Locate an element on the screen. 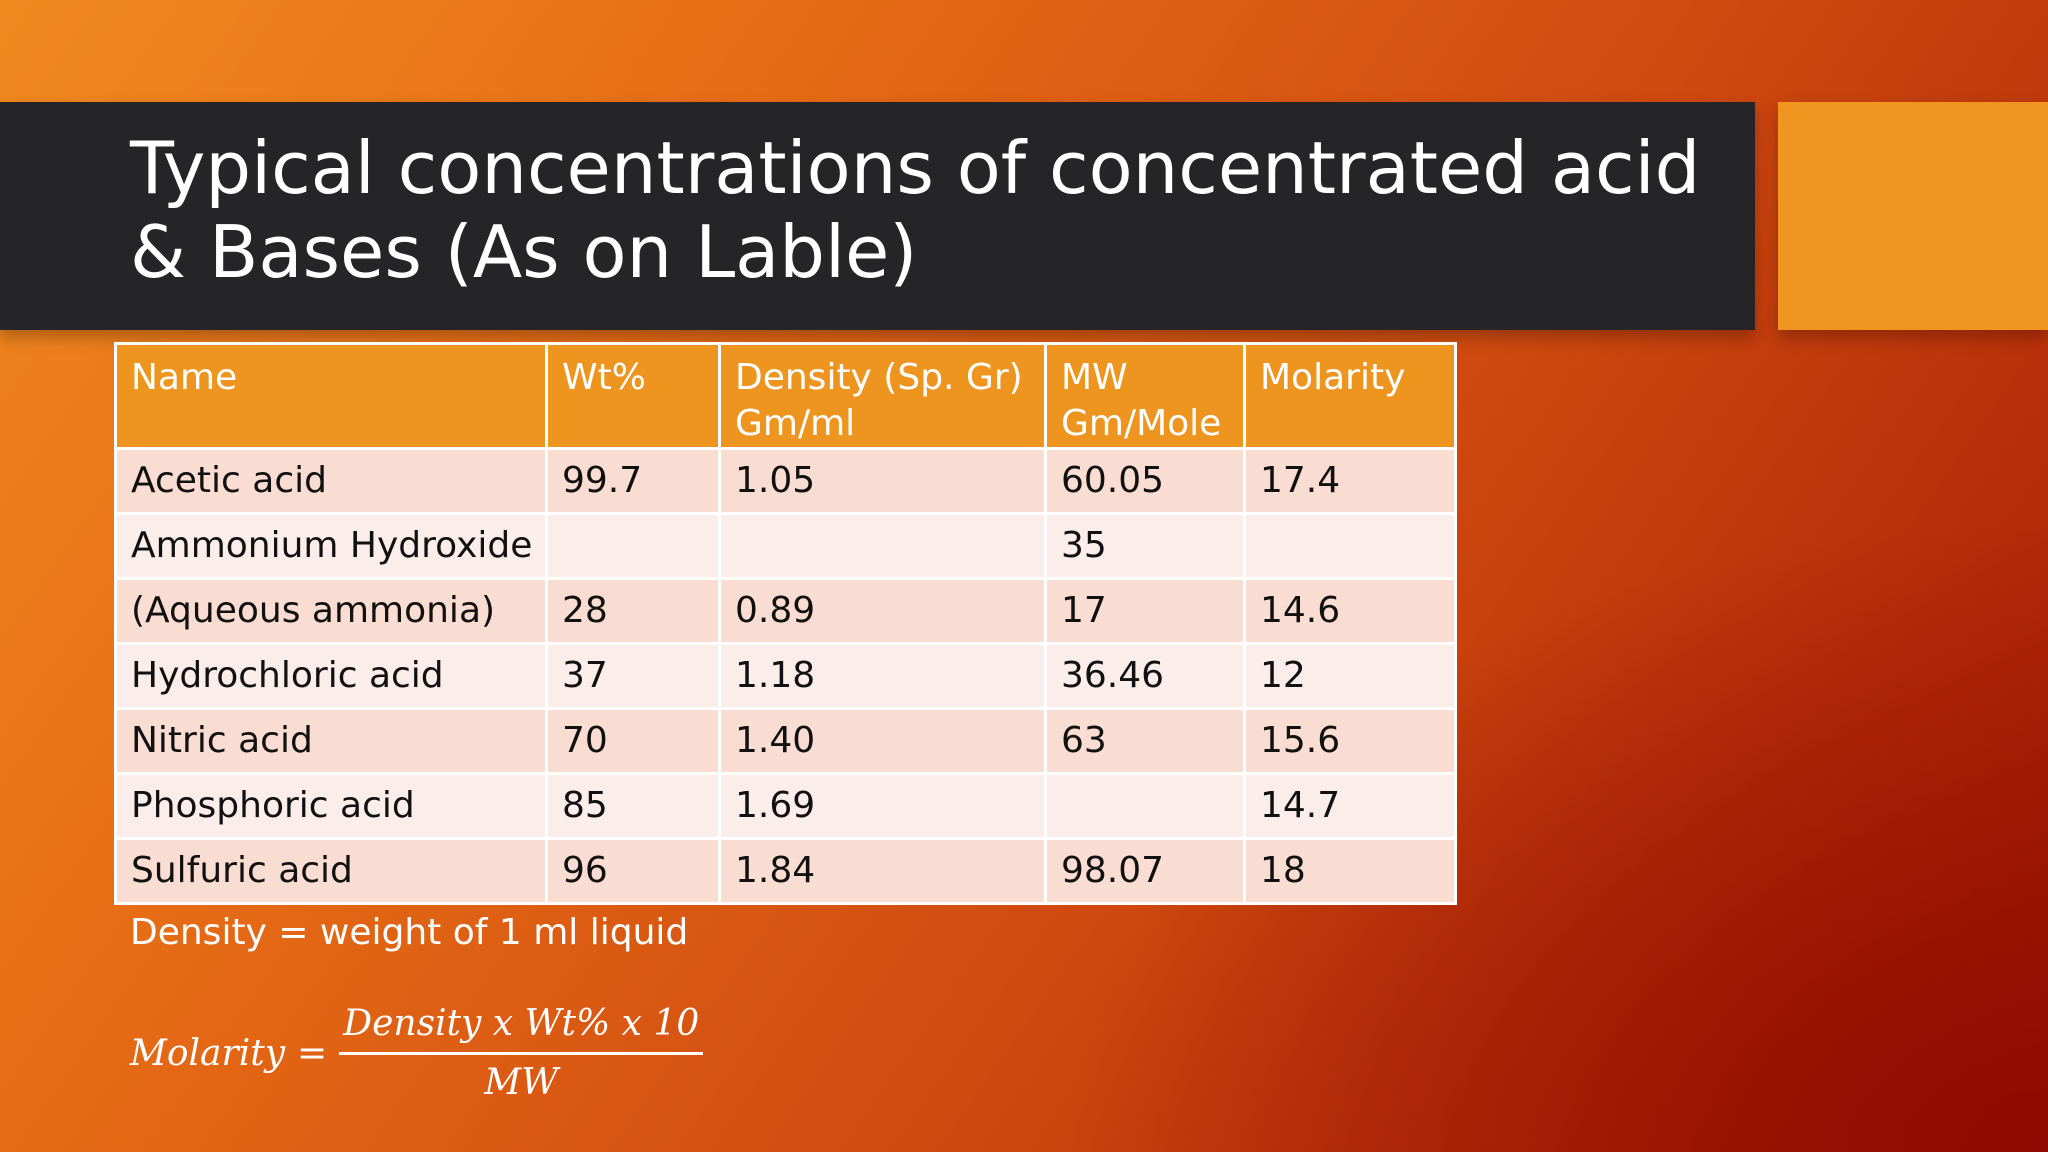  cell-mw: 60.05 is located at coordinates (1145, 481).